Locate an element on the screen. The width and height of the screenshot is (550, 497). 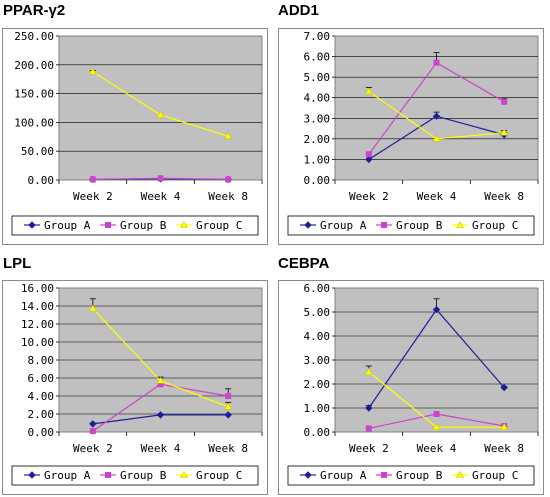
y-tick-label: 1.00 is located at coordinates (317, 159).